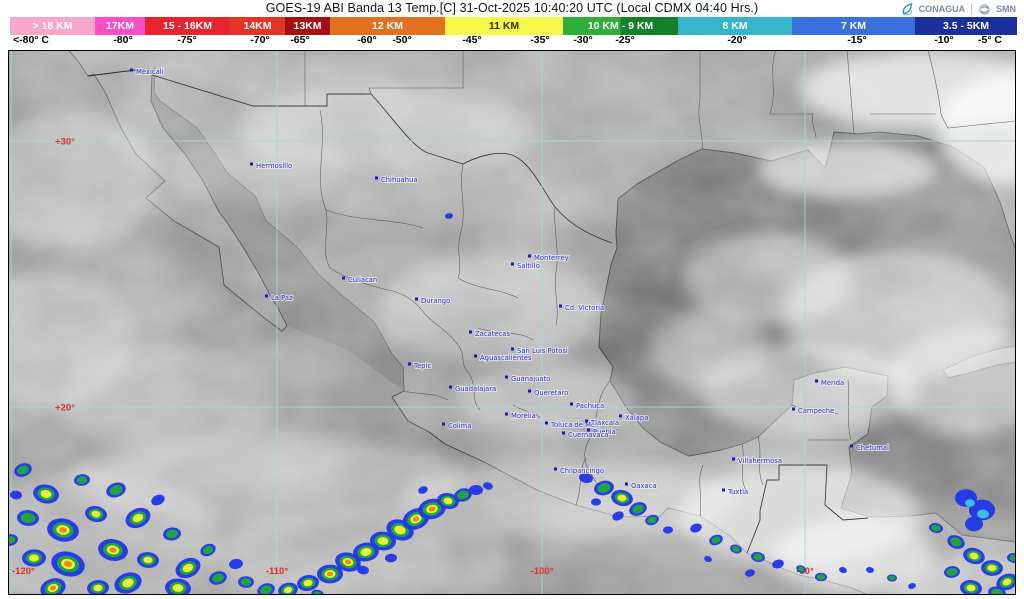  Describe the element at coordinates (530, 379) in the screenshot. I see `city-label: Guanajuato` at that location.